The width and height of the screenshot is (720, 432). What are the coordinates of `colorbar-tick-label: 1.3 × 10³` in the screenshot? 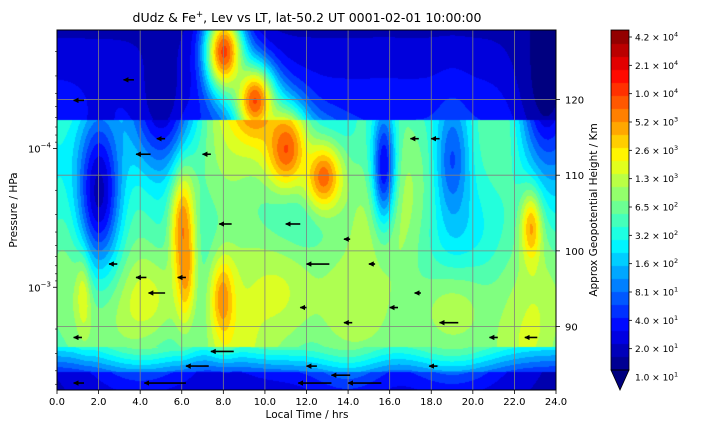 It's located at (656, 178).